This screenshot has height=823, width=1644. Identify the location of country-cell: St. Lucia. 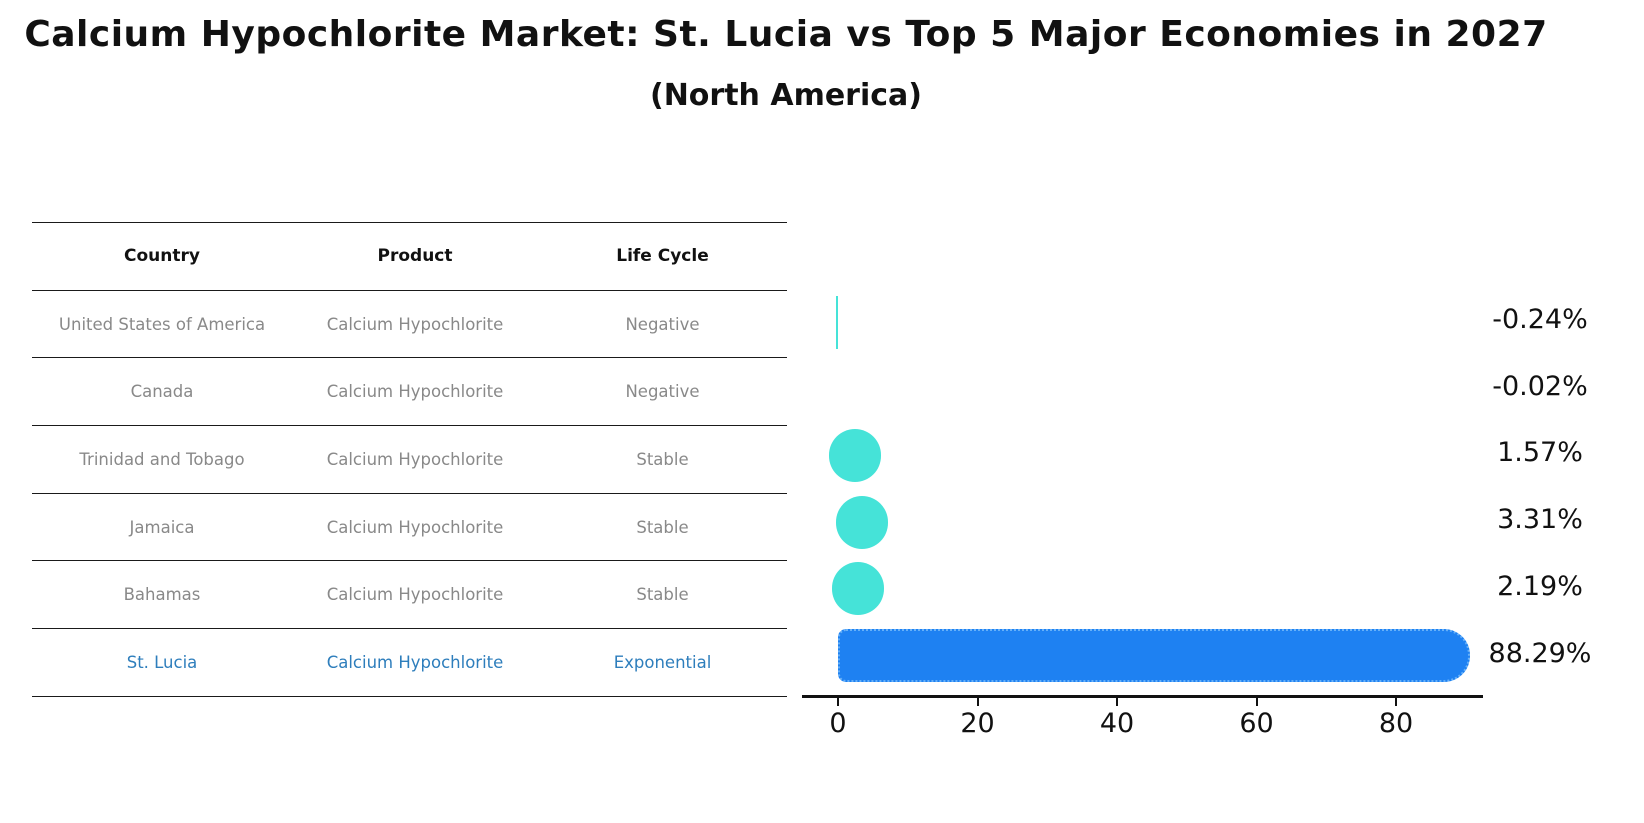
(162, 662).